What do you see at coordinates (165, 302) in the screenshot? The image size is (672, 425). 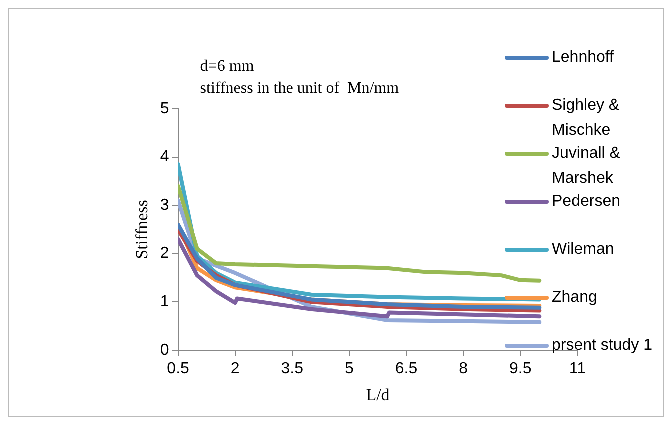 I see `y-tick-label: 1` at bounding box center [165, 302].